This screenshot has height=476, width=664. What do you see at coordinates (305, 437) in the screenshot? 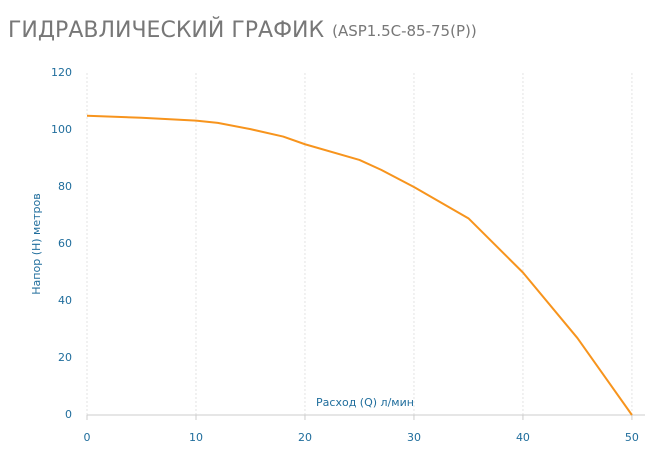
I see `x-tick-label: 20` at bounding box center [305, 437].